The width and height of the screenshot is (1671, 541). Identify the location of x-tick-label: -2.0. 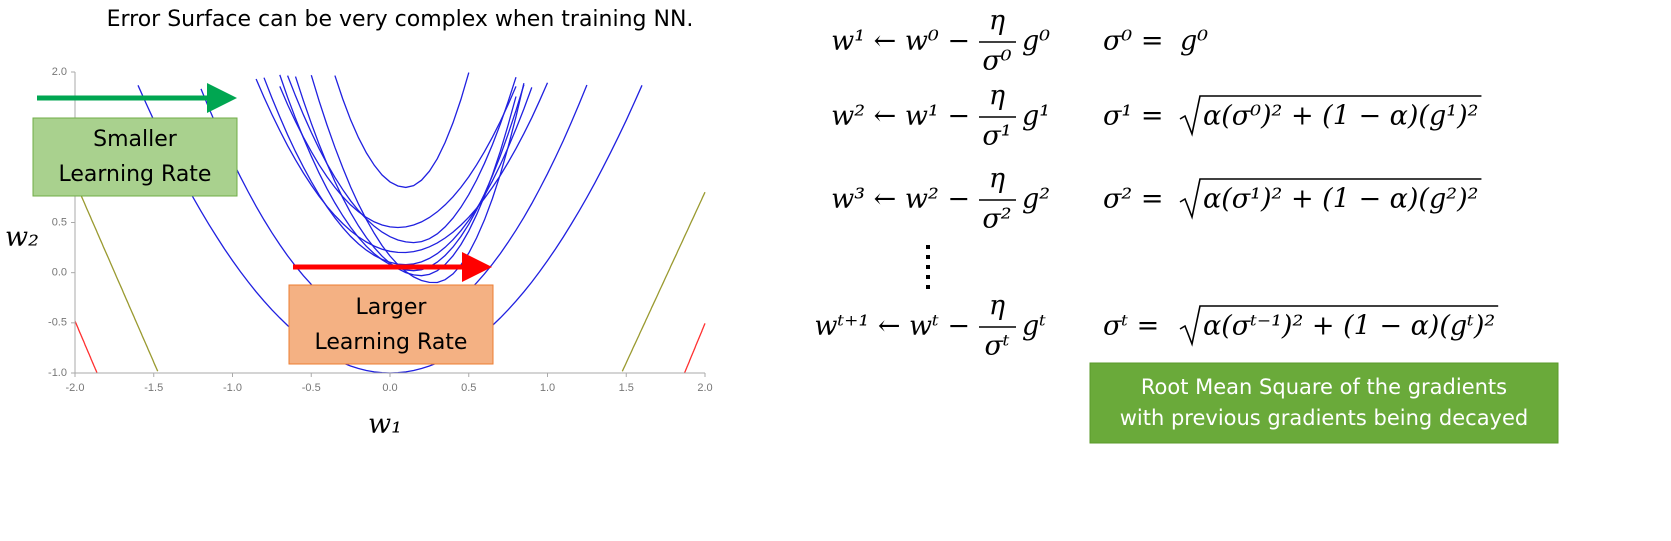
(75, 388).